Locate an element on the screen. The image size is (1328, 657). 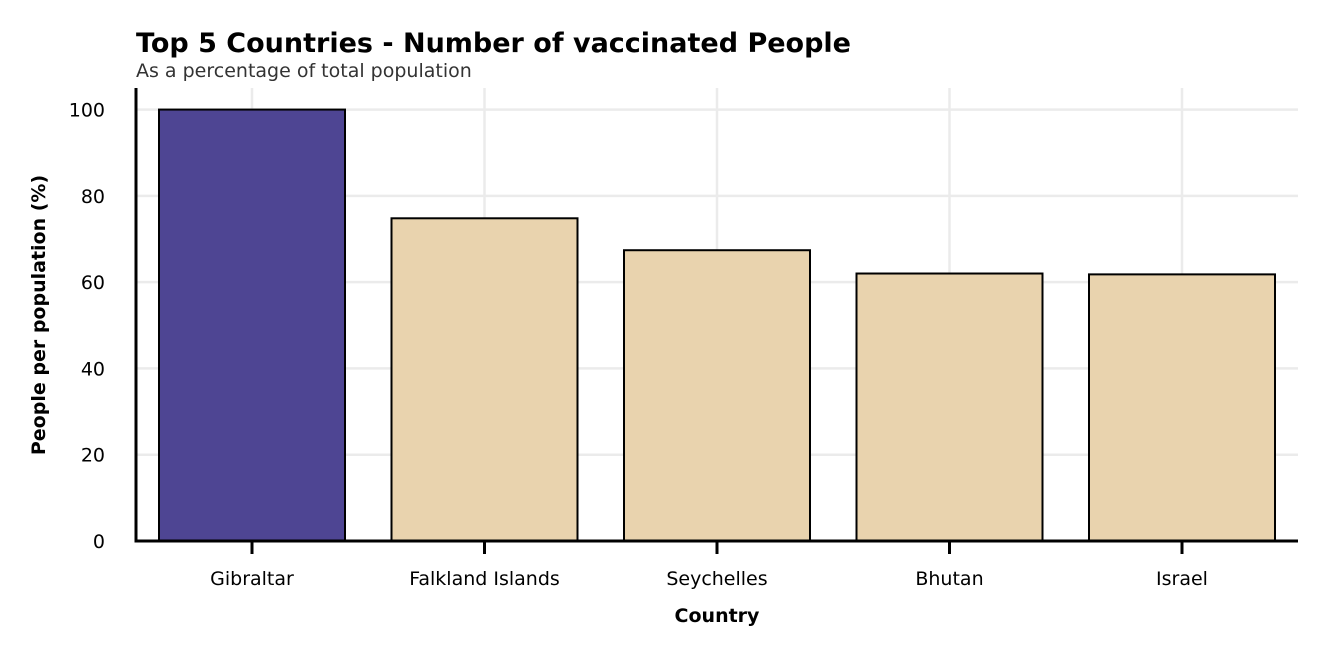
chart-subtitle: As a percentage of total population is located at coordinates (304, 71).